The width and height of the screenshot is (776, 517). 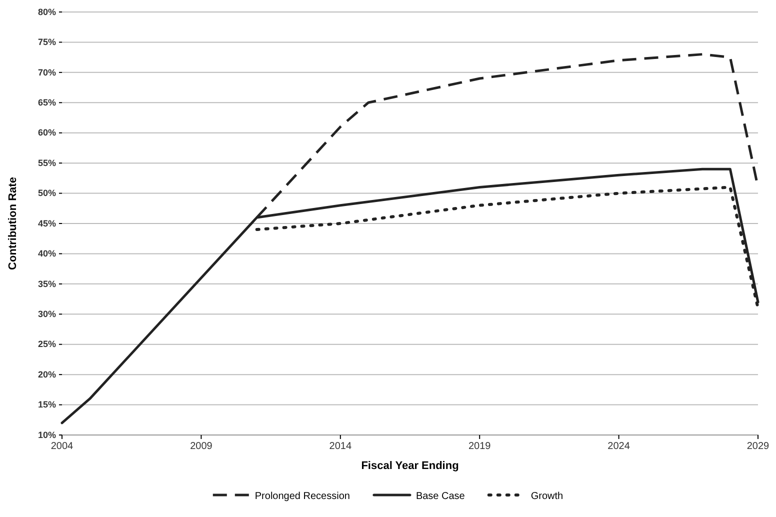 I want to click on y-tick-label: 55%, so click(x=47, y=163).